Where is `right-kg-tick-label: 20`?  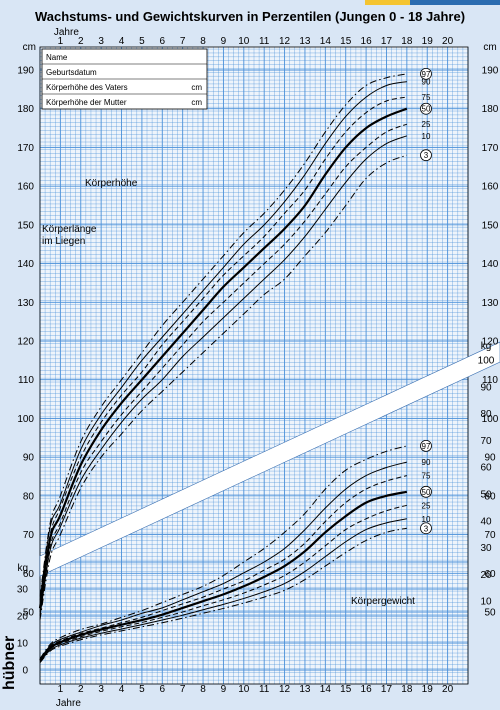 right-kg-tick-label: 20 is located at coordinates (486, 575).